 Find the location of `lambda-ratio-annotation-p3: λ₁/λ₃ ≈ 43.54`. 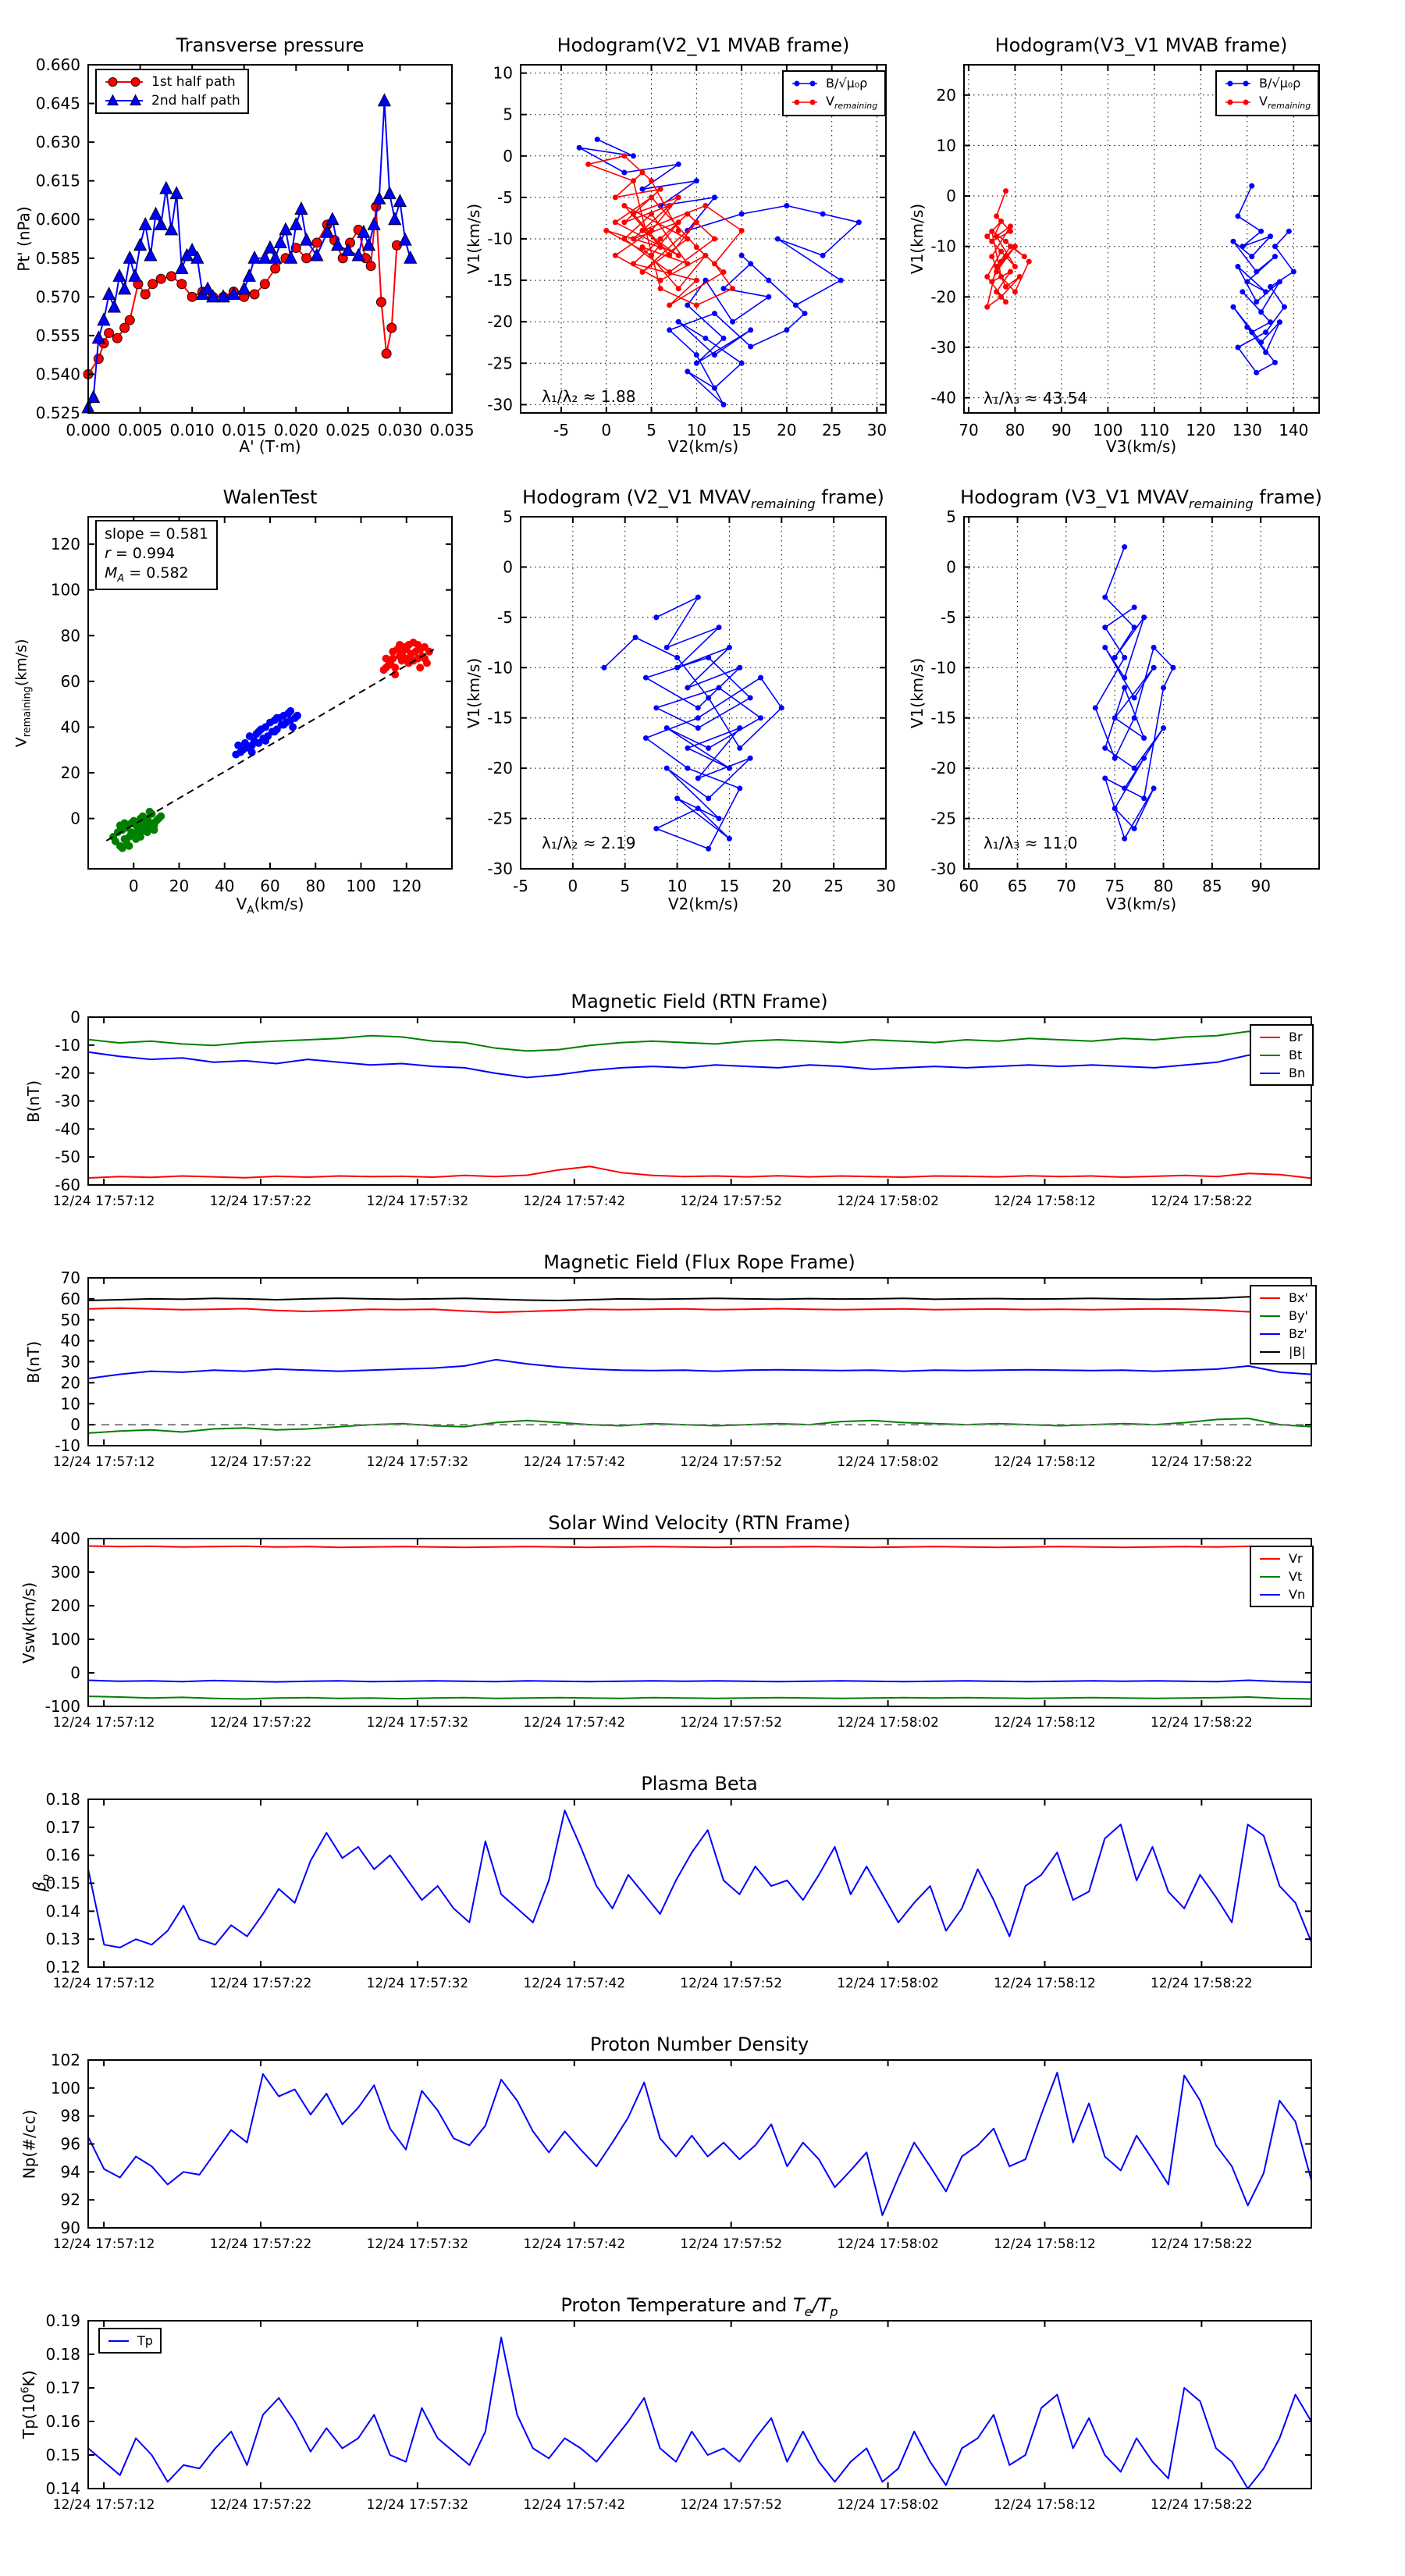

lambda-ratio-annotation-p3: λ₁/λ₃ ≈ 43.54 is located at coordinates (1036, 398).